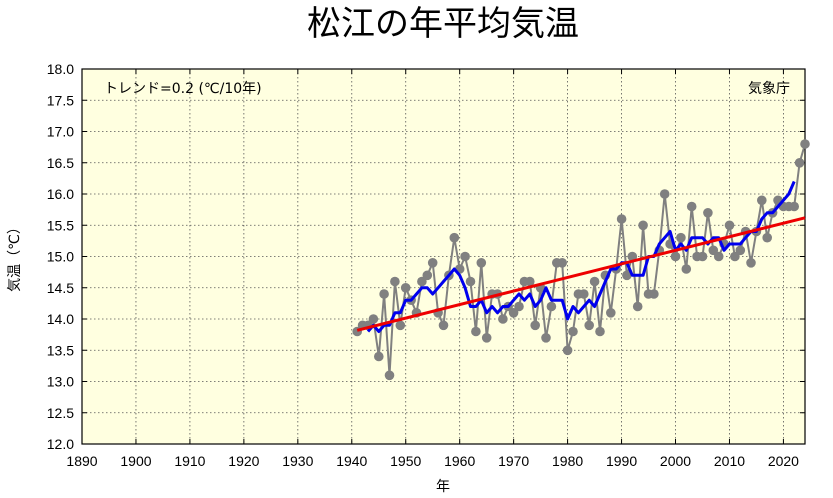  What do you see at coordinates (443, 24) in the screenshot?
I see `chart-title: 松江の年平均気温` at bounding box center [443, 24].